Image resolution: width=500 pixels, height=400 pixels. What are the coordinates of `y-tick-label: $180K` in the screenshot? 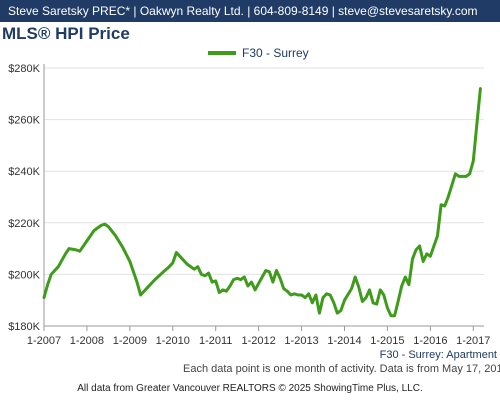 It's located at (24, 327).